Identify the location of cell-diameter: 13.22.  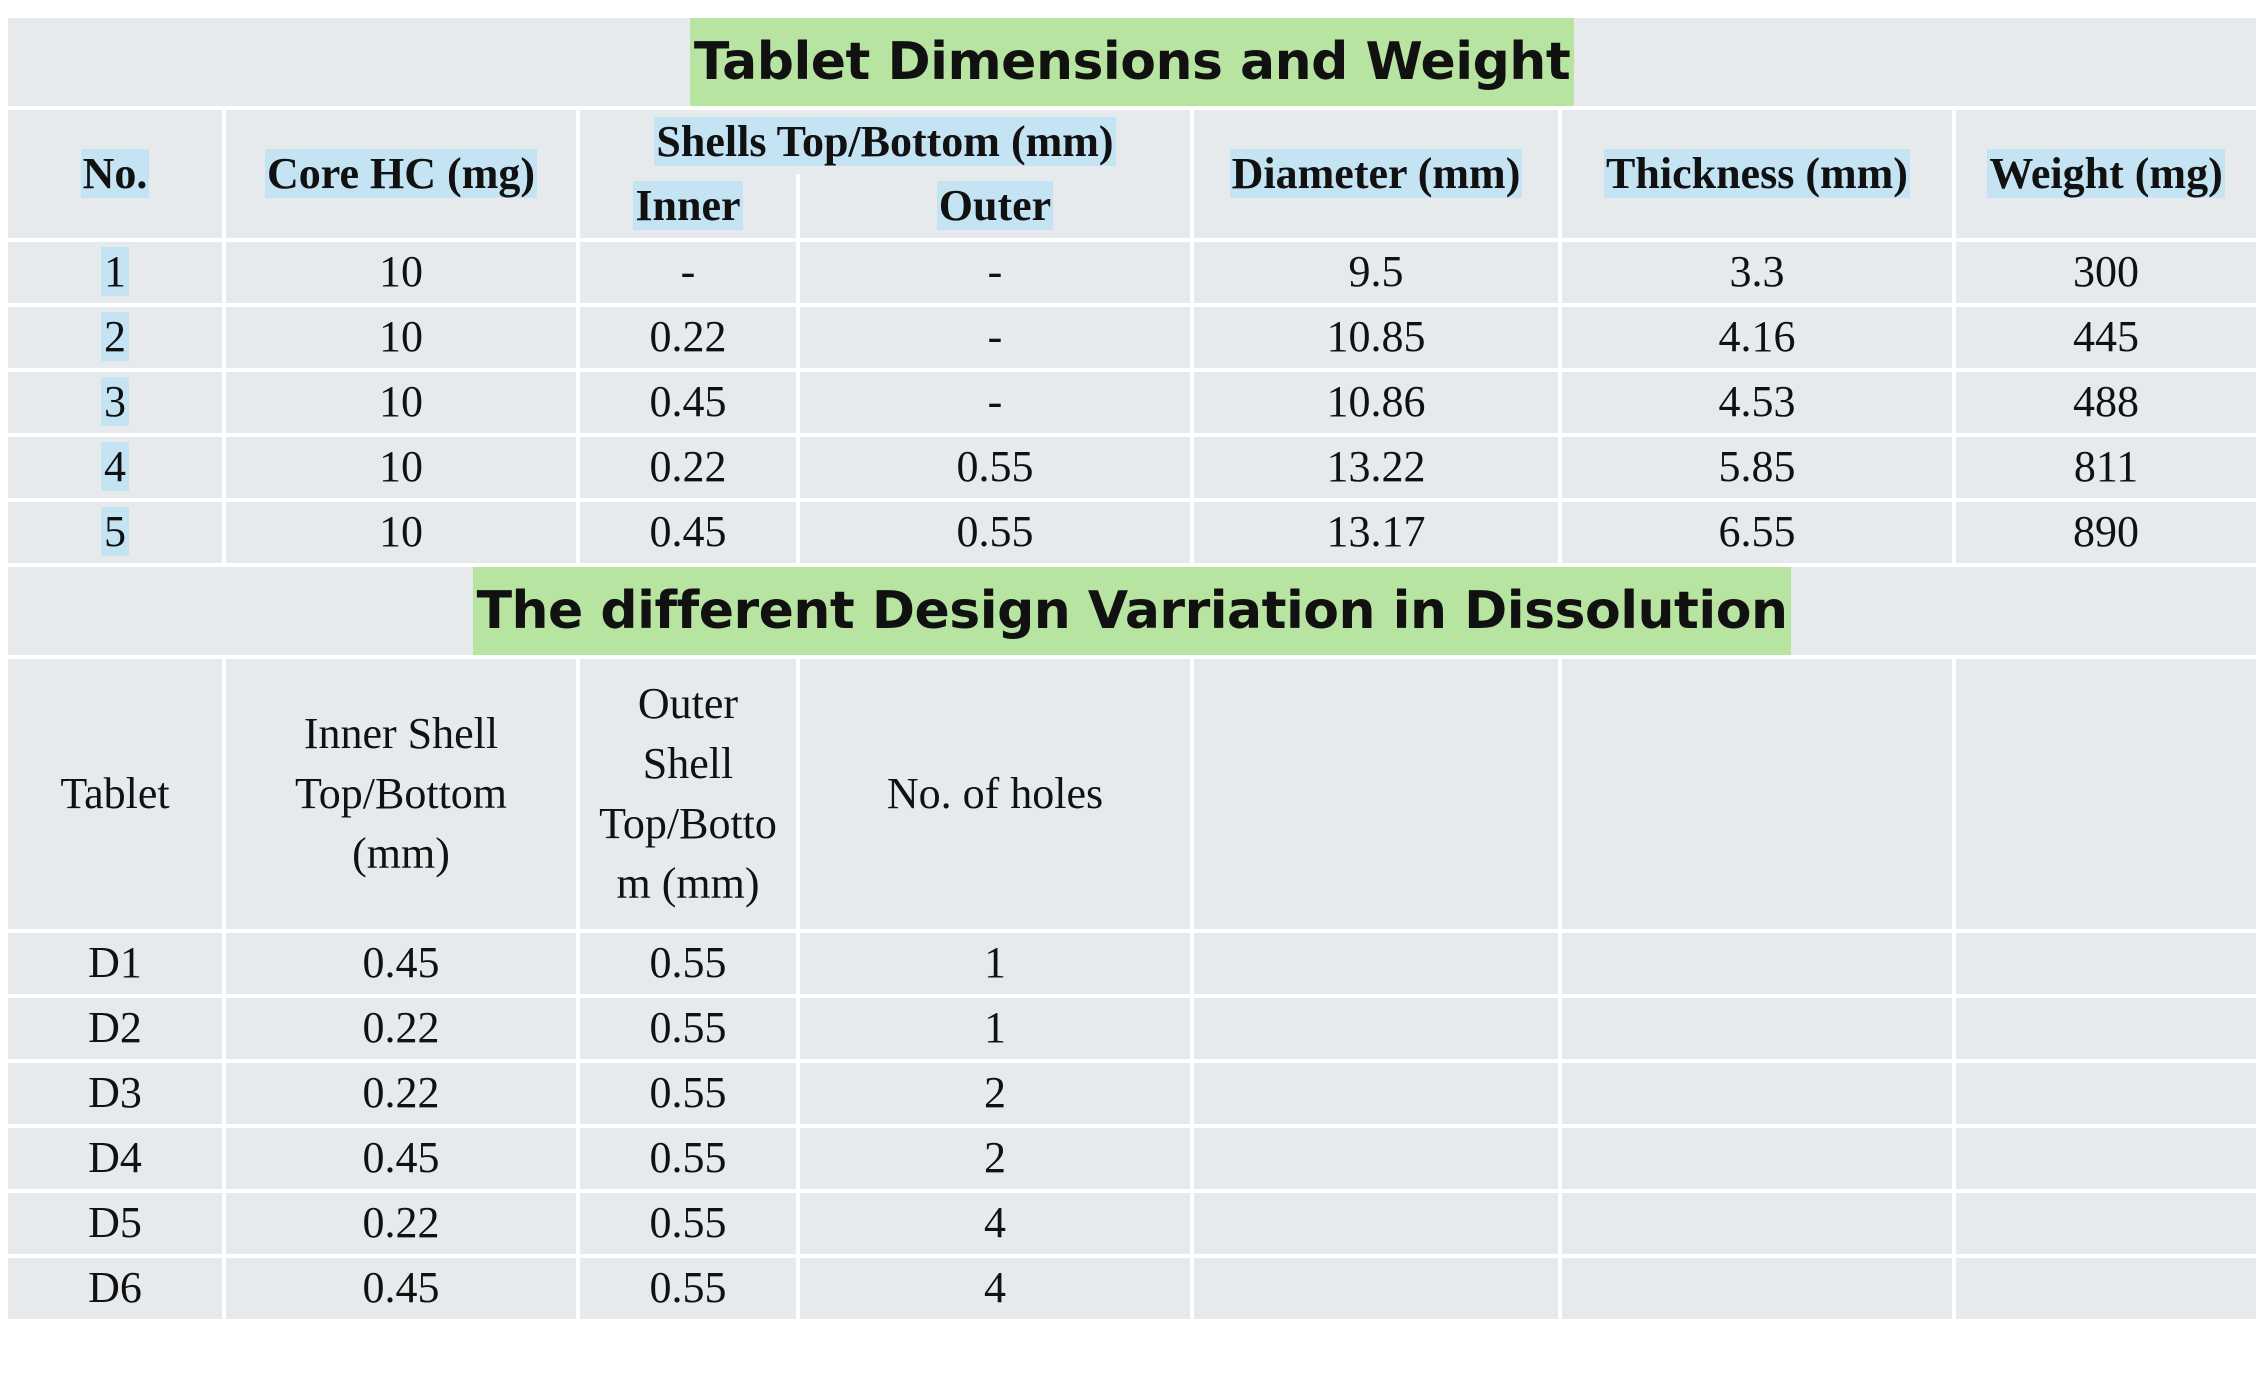
(1376, 467).